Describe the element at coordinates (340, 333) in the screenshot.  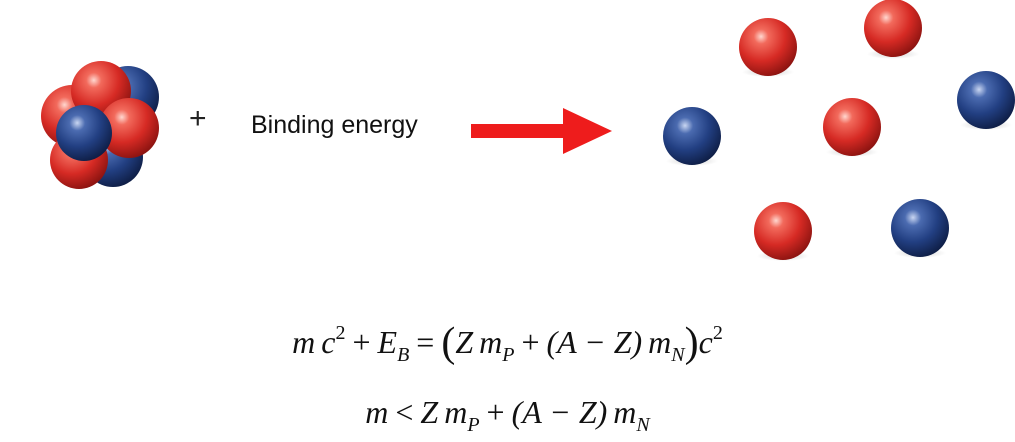
I see `eq1-exponent: 2` at that location.